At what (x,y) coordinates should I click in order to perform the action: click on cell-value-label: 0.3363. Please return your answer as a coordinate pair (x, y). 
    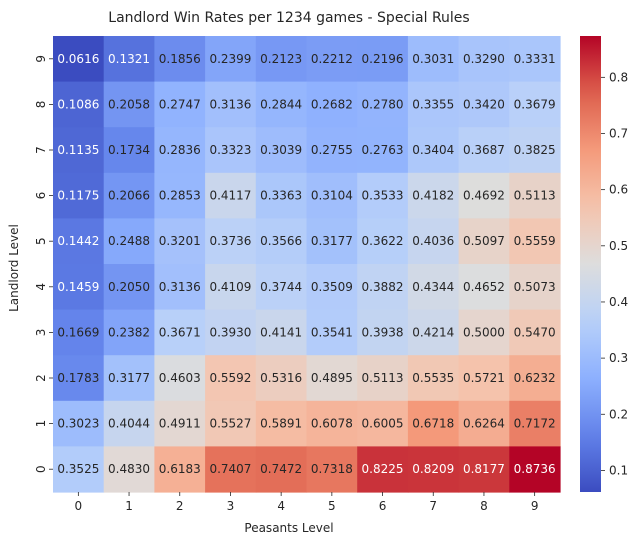
    Looking at the image, I should click on (281, 196).